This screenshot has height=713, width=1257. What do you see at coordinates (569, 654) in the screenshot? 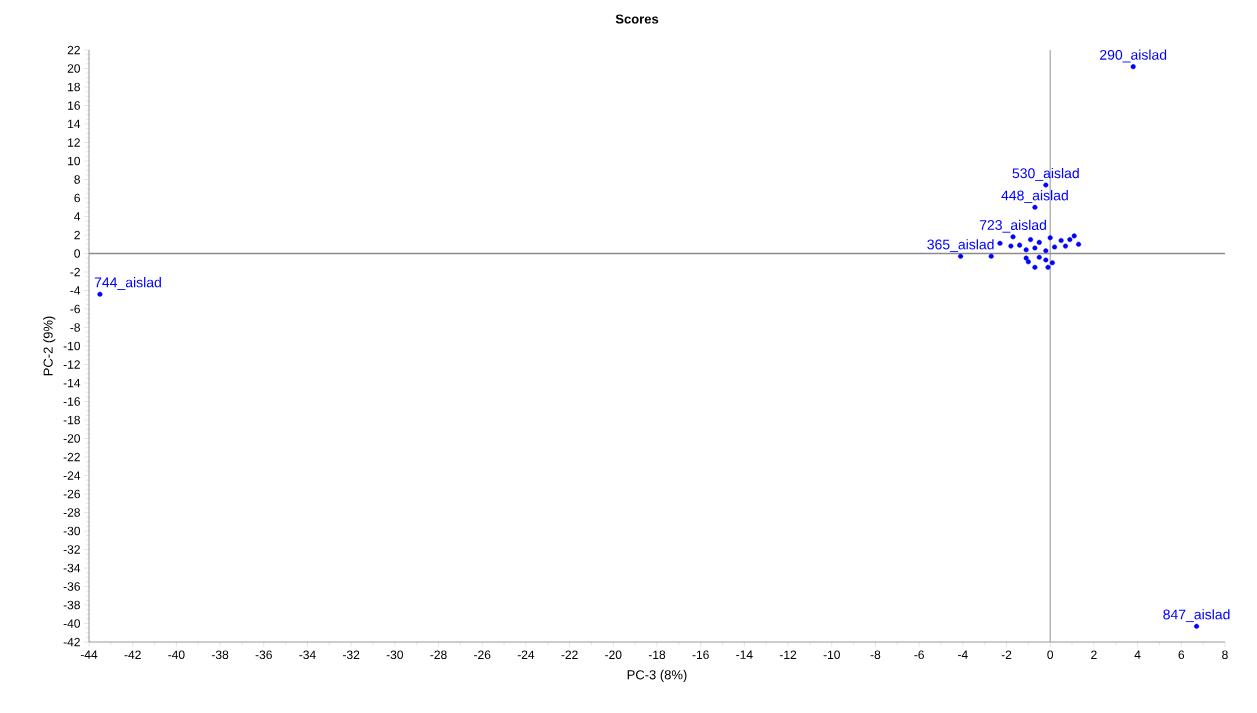
I see `x-tick-label: -22` at bounding box center [569, 654].